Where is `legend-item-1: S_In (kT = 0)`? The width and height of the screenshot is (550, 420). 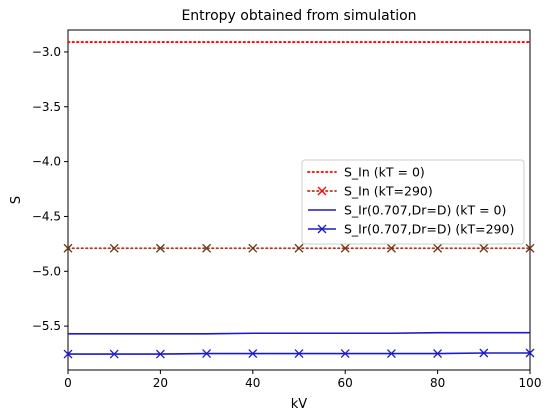 legend-item-1: S_In (kT = 0) is located at coordinates (366, 172).